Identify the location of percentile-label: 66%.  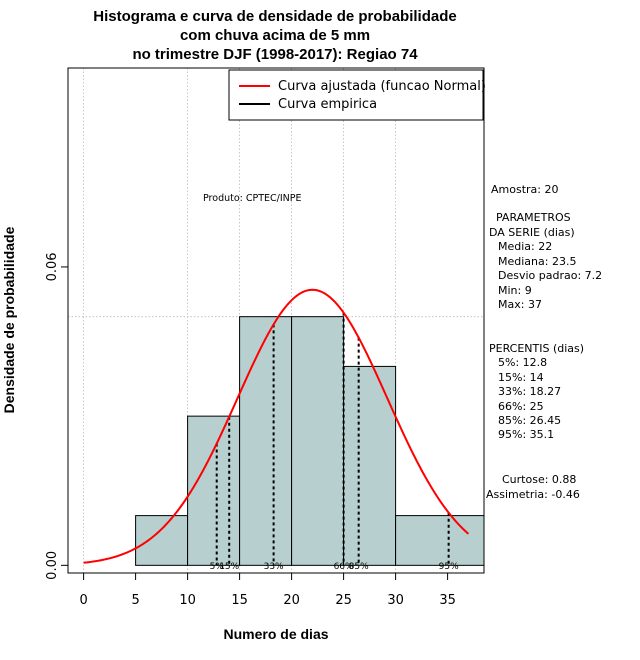
(344, 567).